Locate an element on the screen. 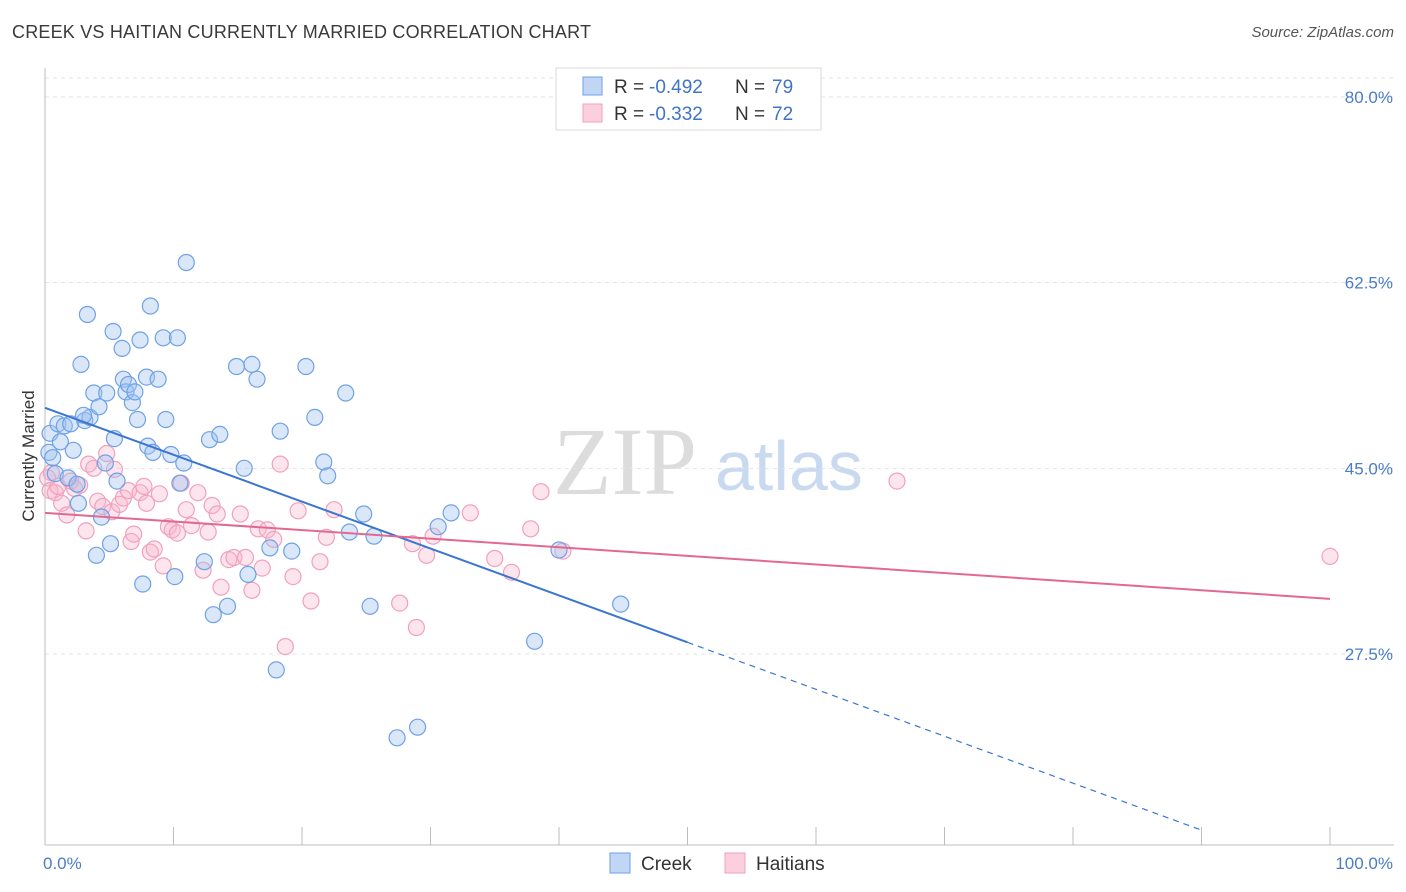  x-tick-label-max: 100.0% is located at coordinates (1364, 863).